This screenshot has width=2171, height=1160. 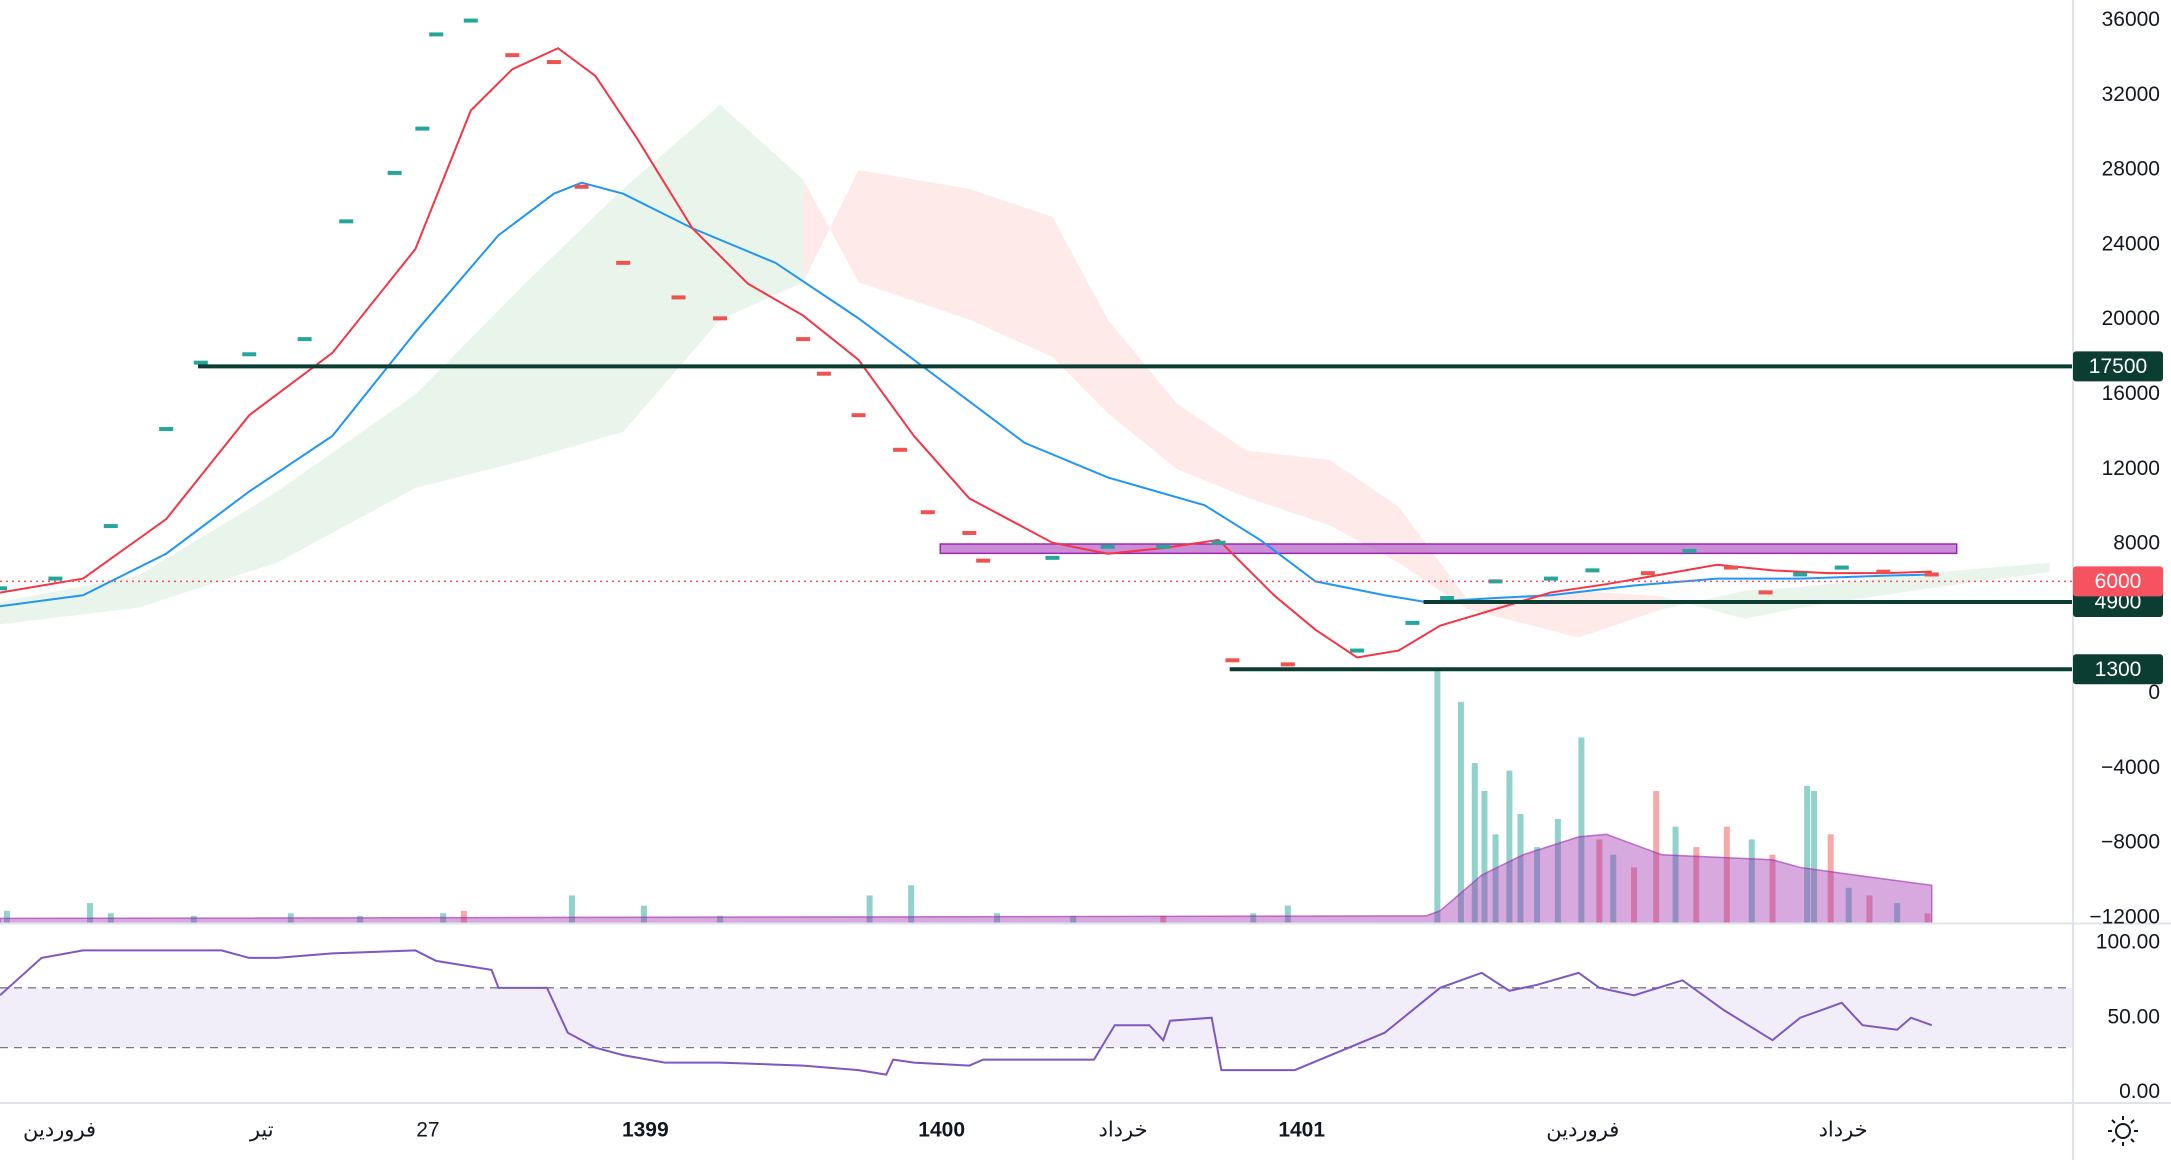 What do you see at coordinates (1301, 1130) in the screenshot?
I see `x-tick-label: 1401` at bounding box center [1301, 1130].